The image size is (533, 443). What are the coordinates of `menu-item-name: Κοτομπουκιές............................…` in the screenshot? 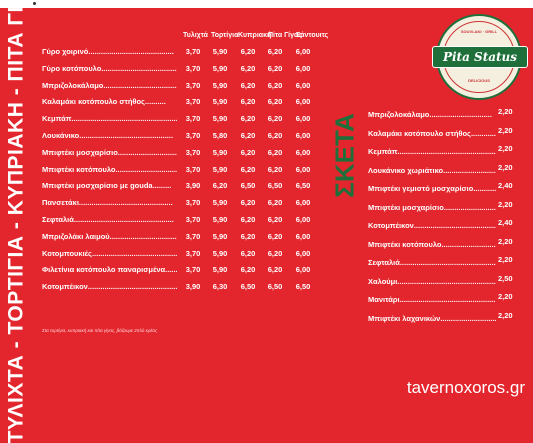 It's located at (109, 253).